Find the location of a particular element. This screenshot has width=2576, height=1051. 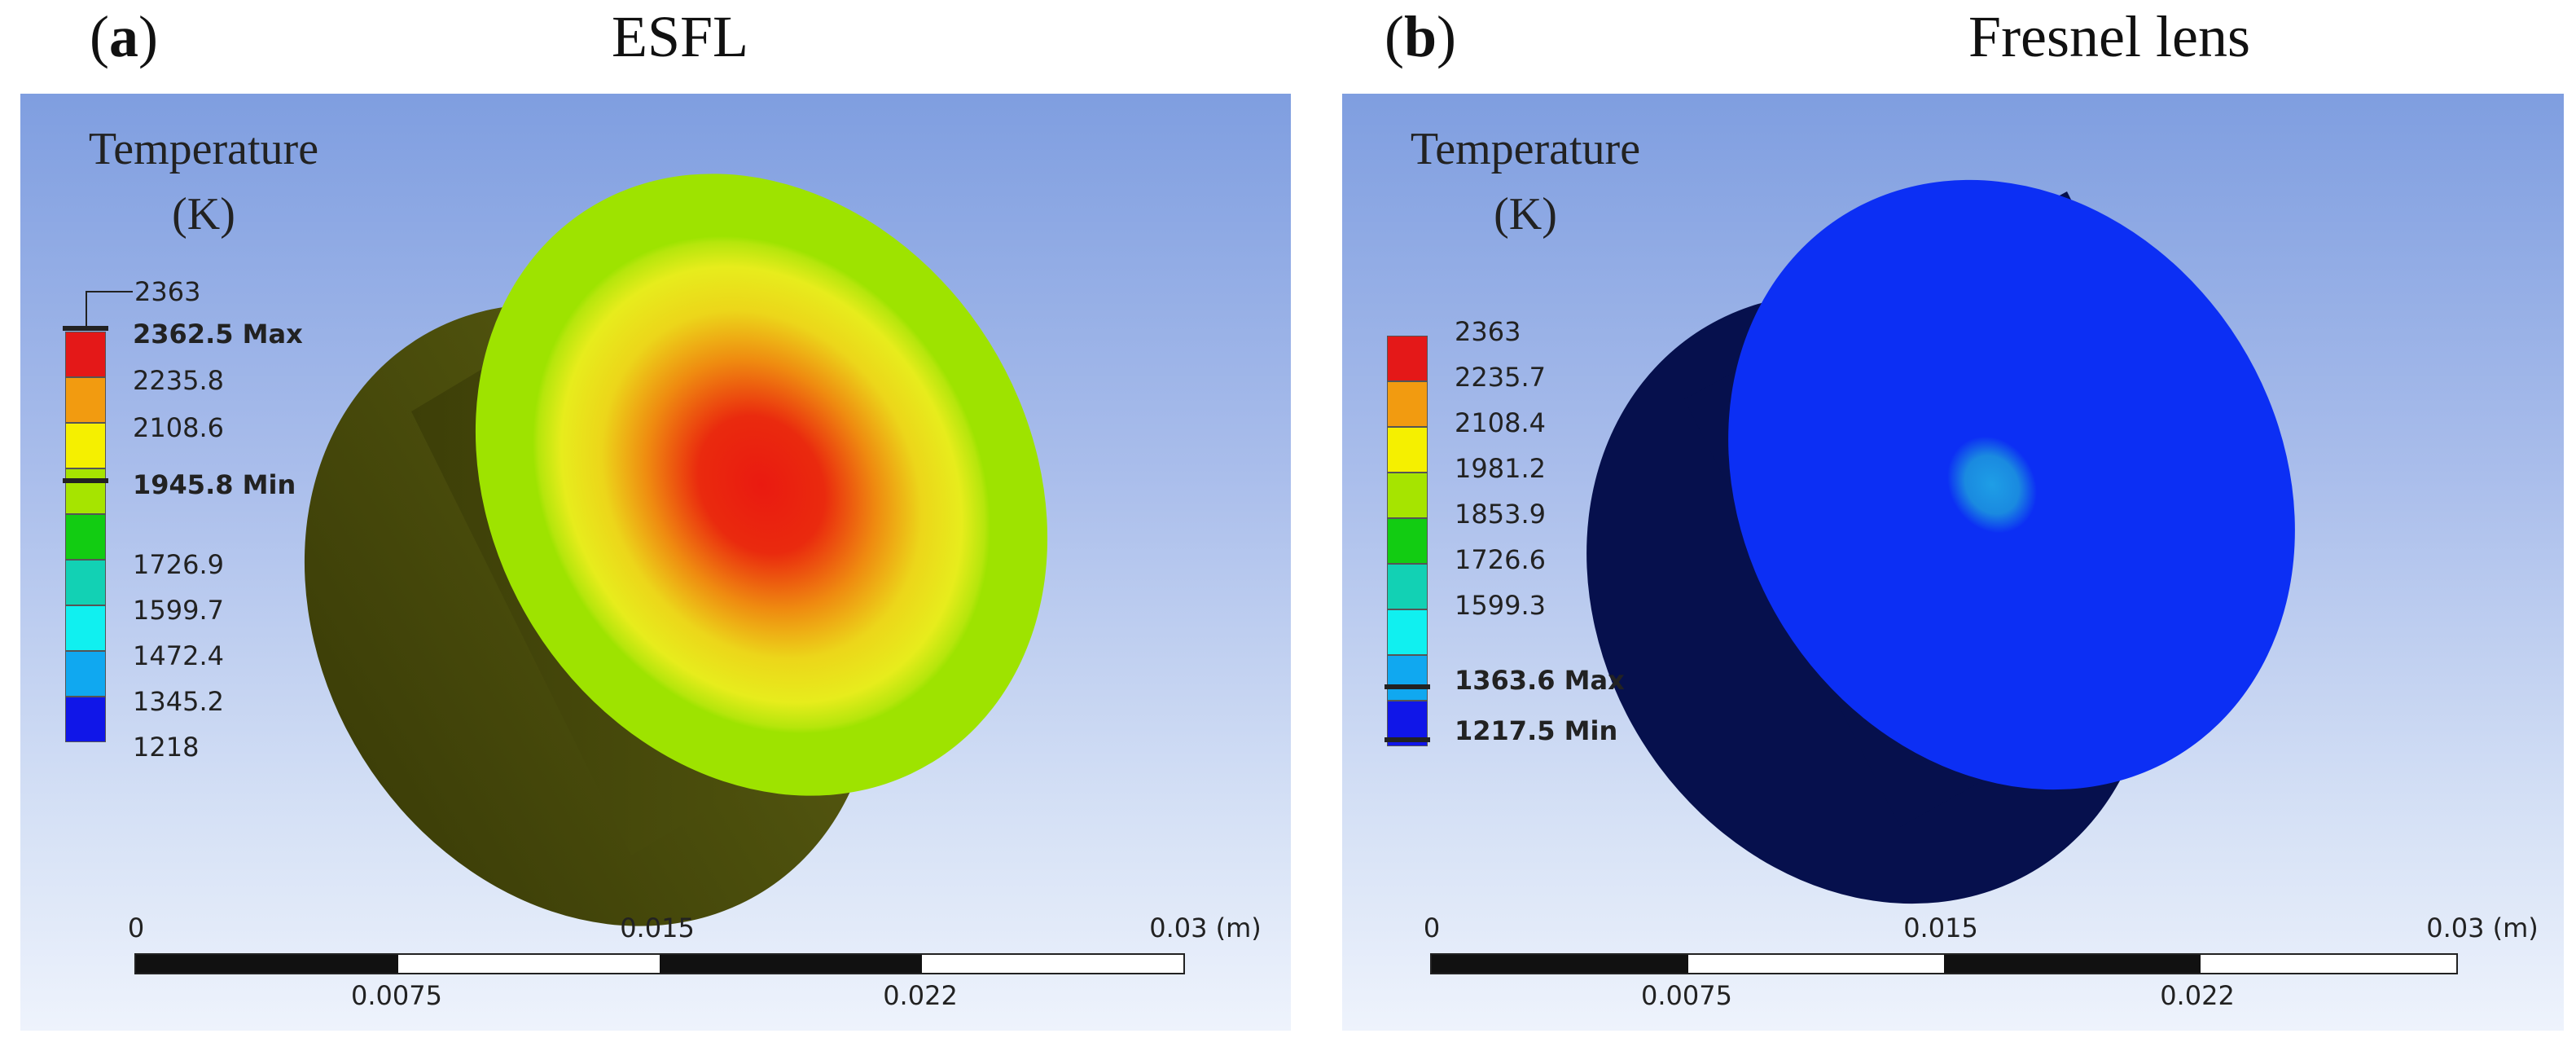

legend-b-swatch-yellowgreen is located at coordinates (1407, 495).